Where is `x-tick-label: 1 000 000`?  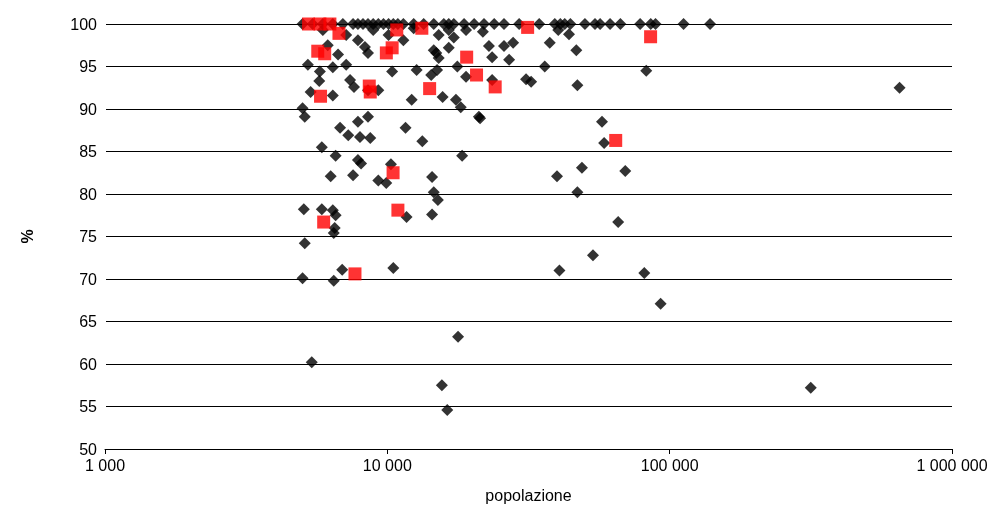
x-tick-label: 1 000 000 is located at coordinates (952, 465).